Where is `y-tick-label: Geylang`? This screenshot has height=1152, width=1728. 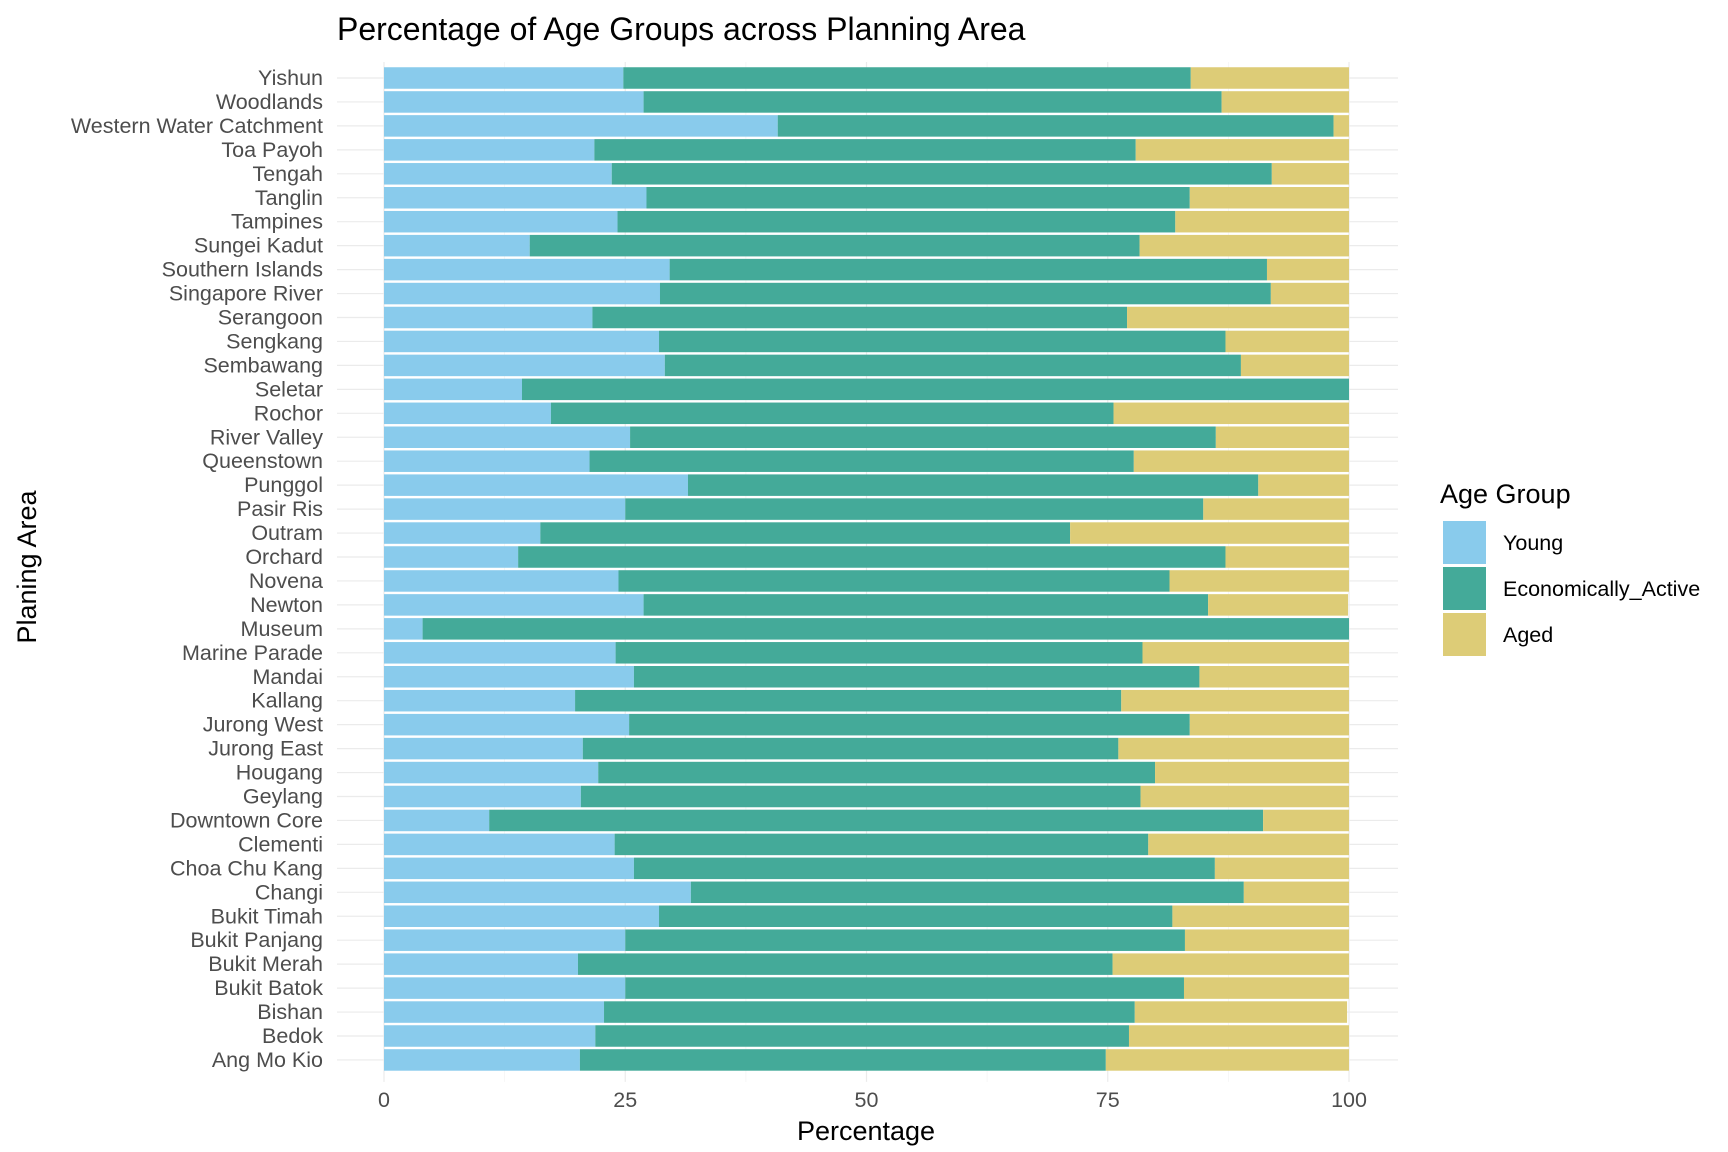 y-tick-label: Geylang is located at coordinates (283, 797).